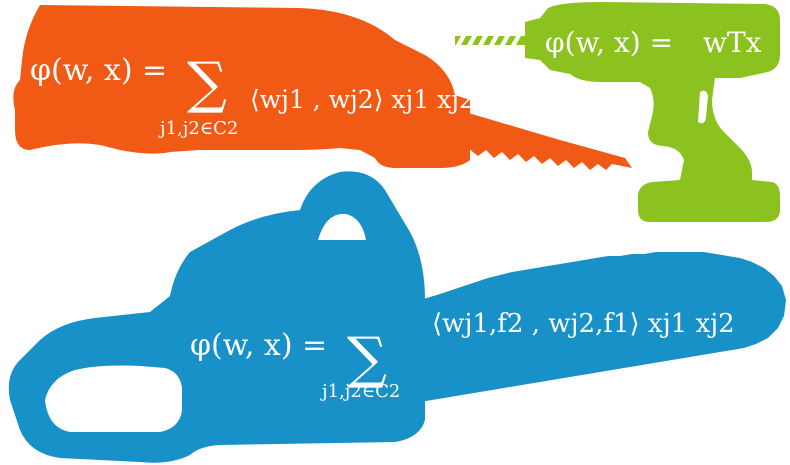 This screenshot has height=465, width=790. What do you see at coordinates (342, 226) in the screenshot?
I see `chainsaw-top-handle-hole` at bounding box center [342, 226].